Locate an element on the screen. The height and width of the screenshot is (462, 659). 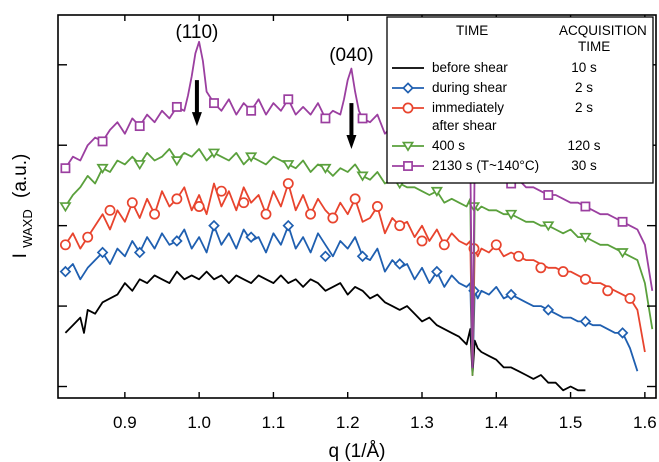
y-axis-title-main: I is located at coordinates (20, 255).